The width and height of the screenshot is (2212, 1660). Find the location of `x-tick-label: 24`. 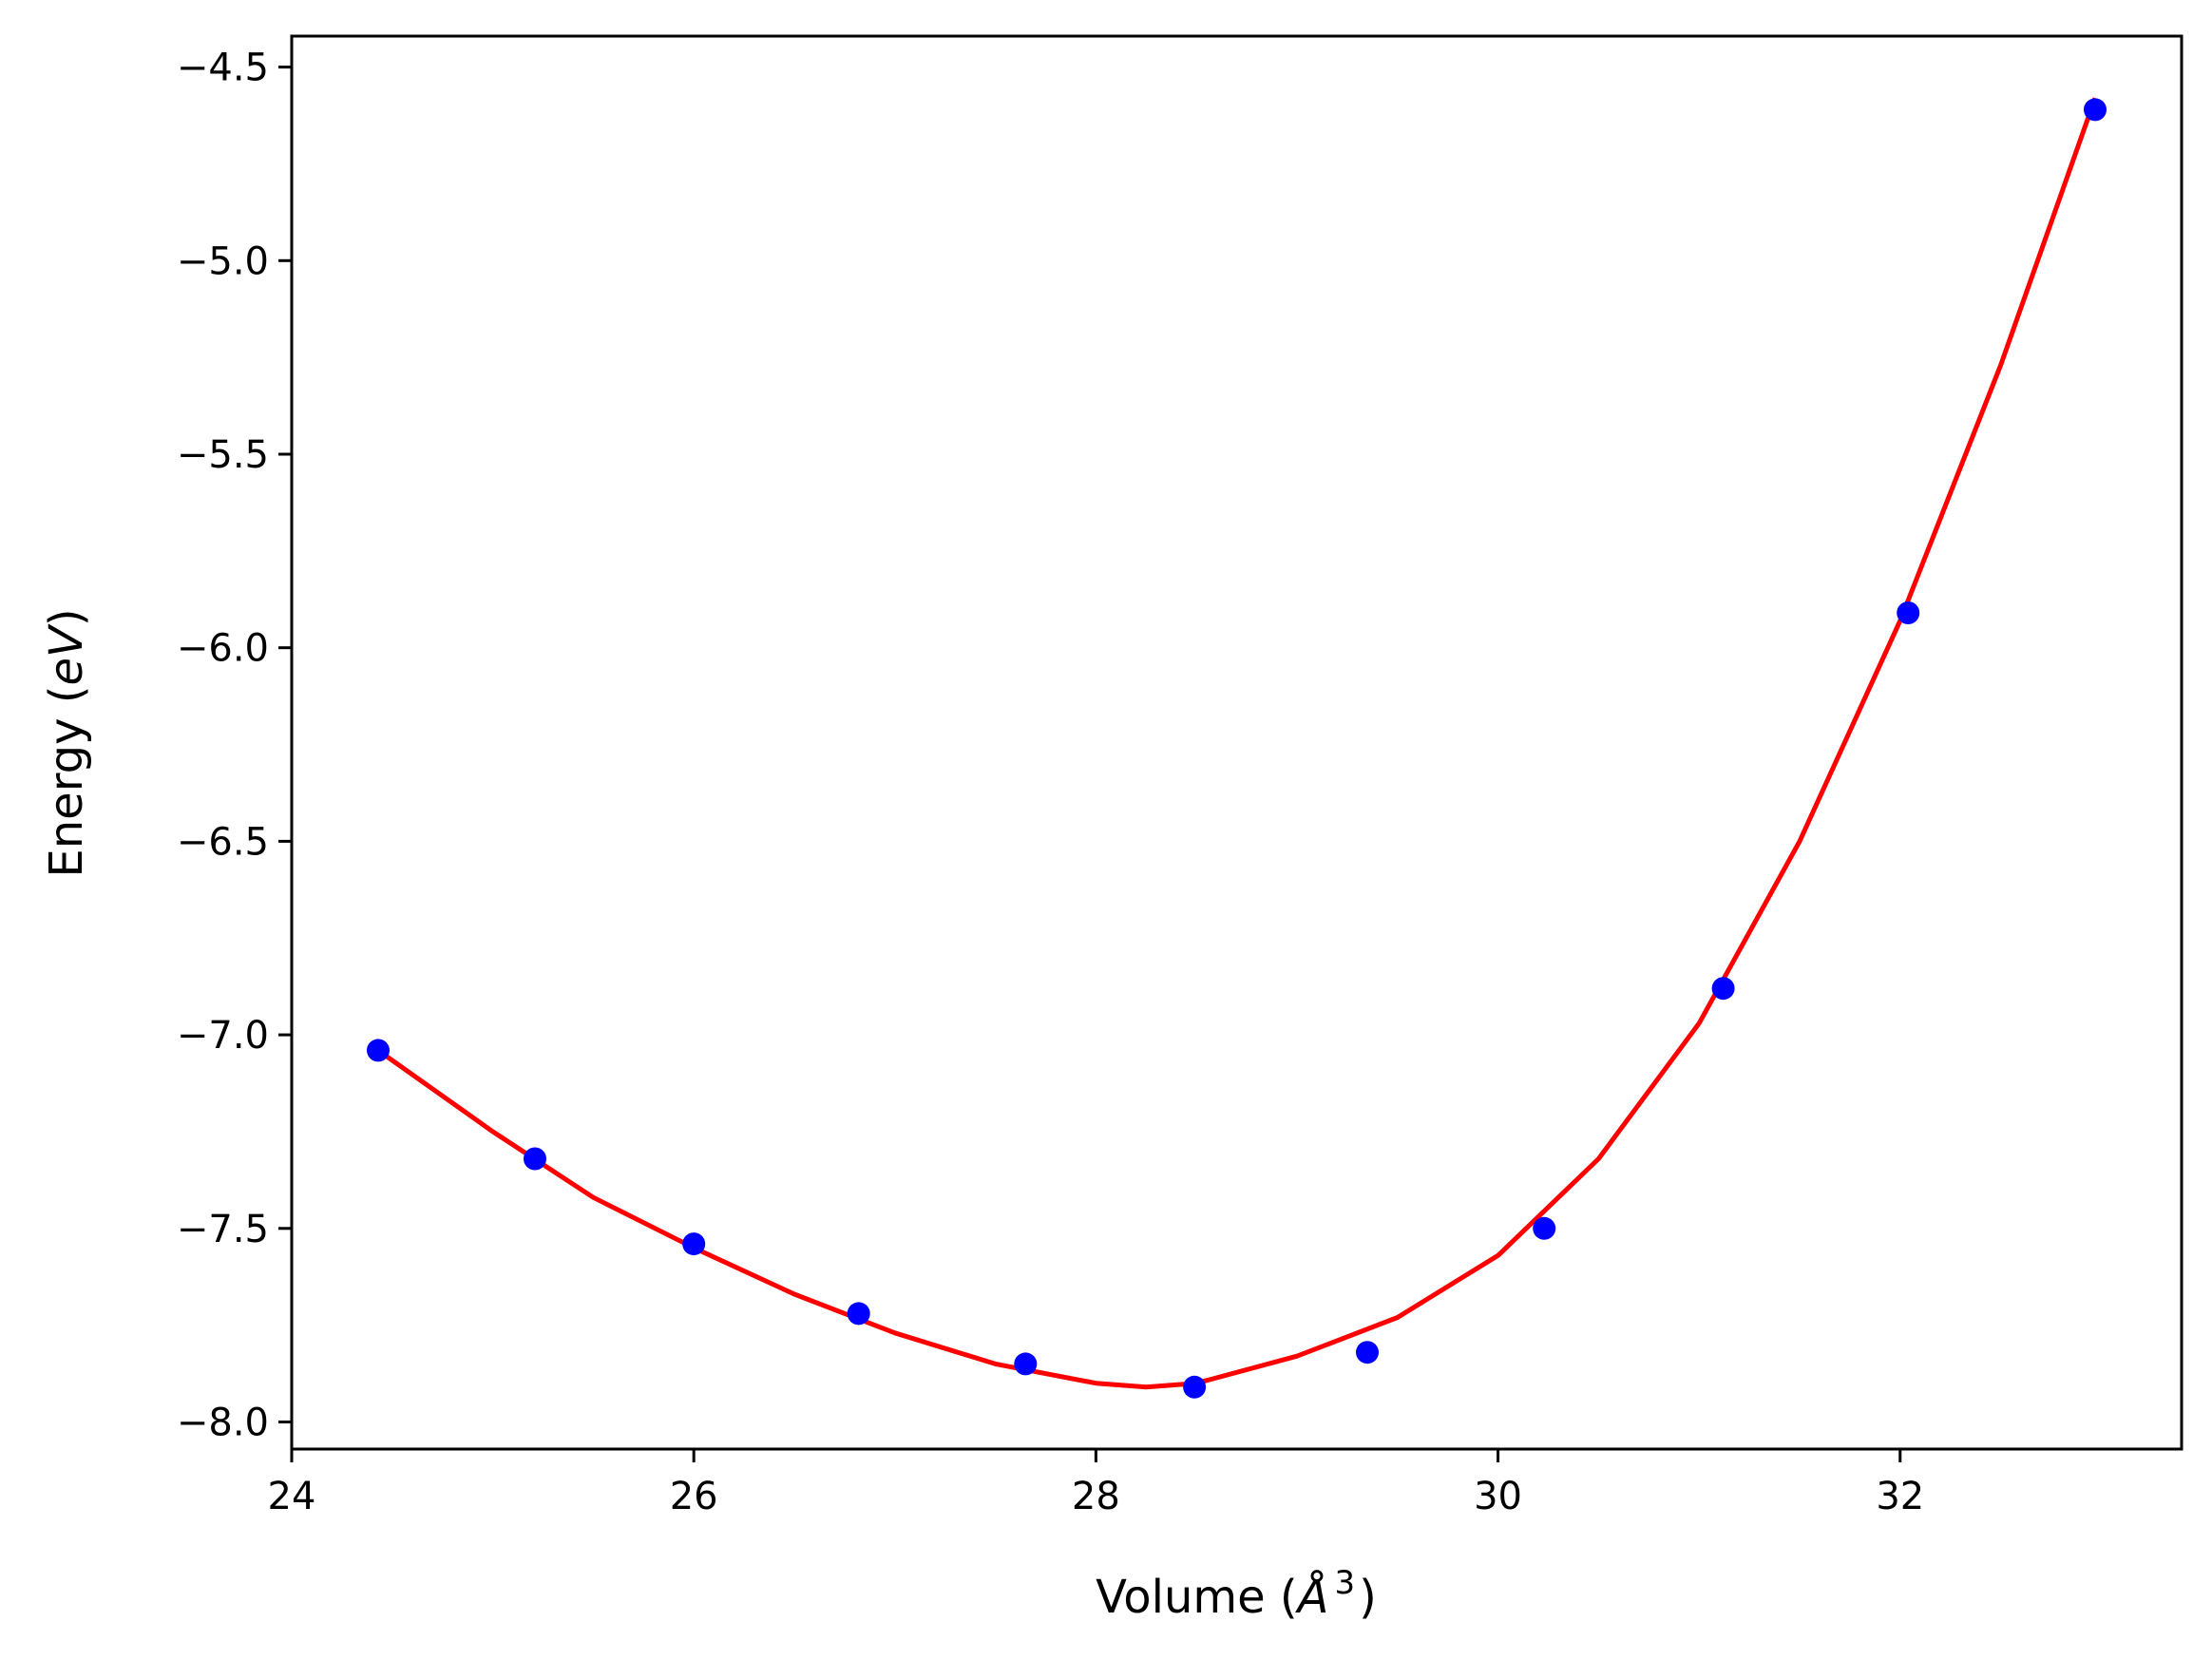

x-tick-label: 24 is located at coordinates (292, 1496).